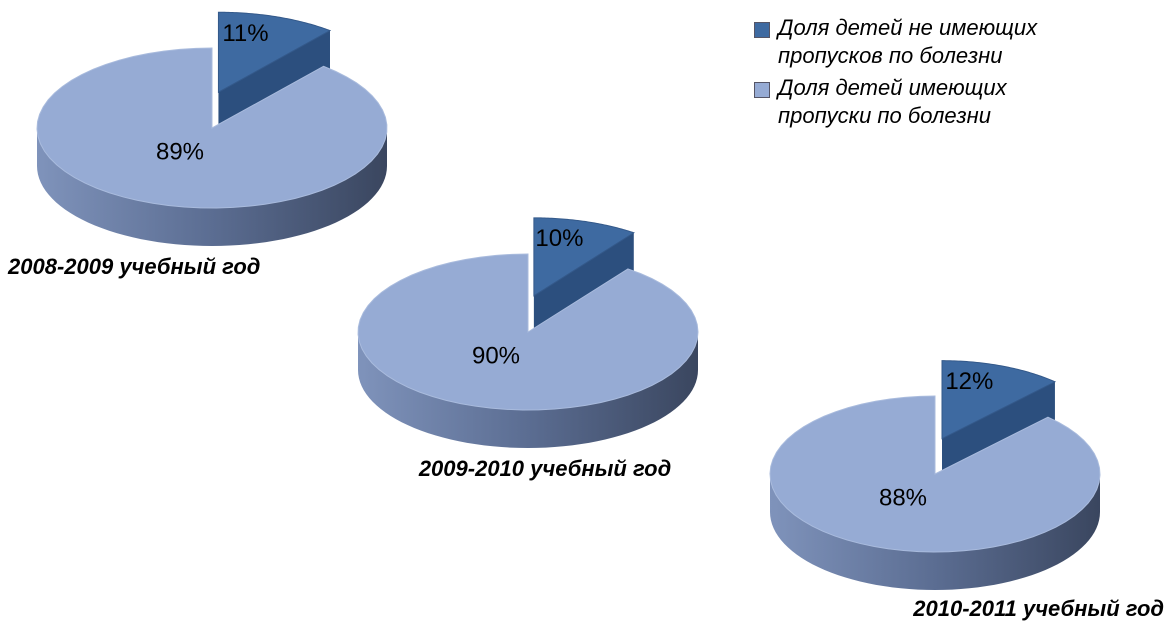  What do you see at coordinates (544, 468) in the screenshot?
I see `chart-title: 2009-2010 учебный год` at bounding box center [544, 468].